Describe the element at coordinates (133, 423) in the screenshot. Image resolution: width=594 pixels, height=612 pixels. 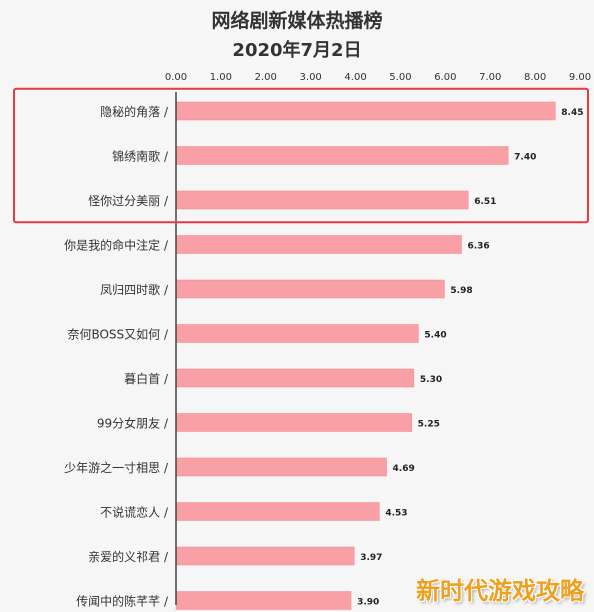
I see `category-label: 99分女朋友 /` at that location.